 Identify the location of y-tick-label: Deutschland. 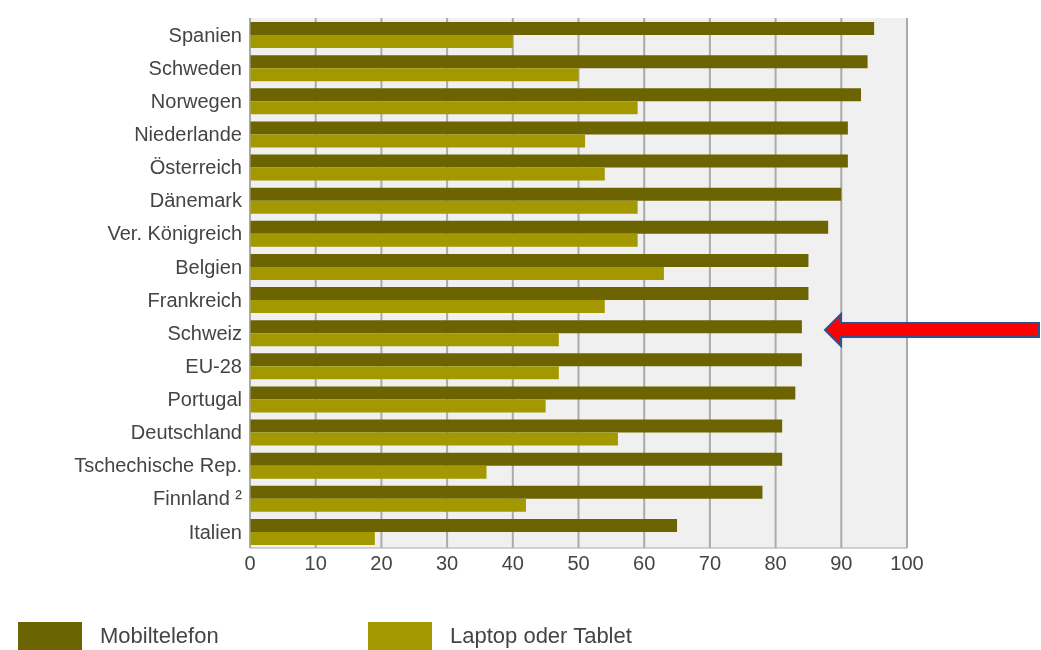
(186, 432).